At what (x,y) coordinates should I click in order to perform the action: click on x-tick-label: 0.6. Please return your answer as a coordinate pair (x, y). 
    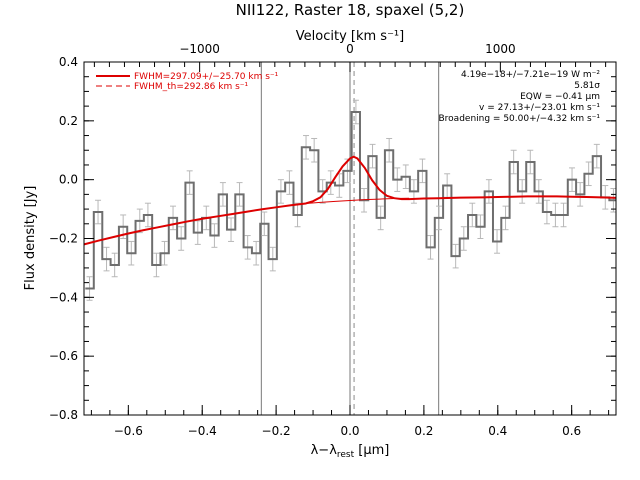
    Looking at the image, I should click on (571, 431).